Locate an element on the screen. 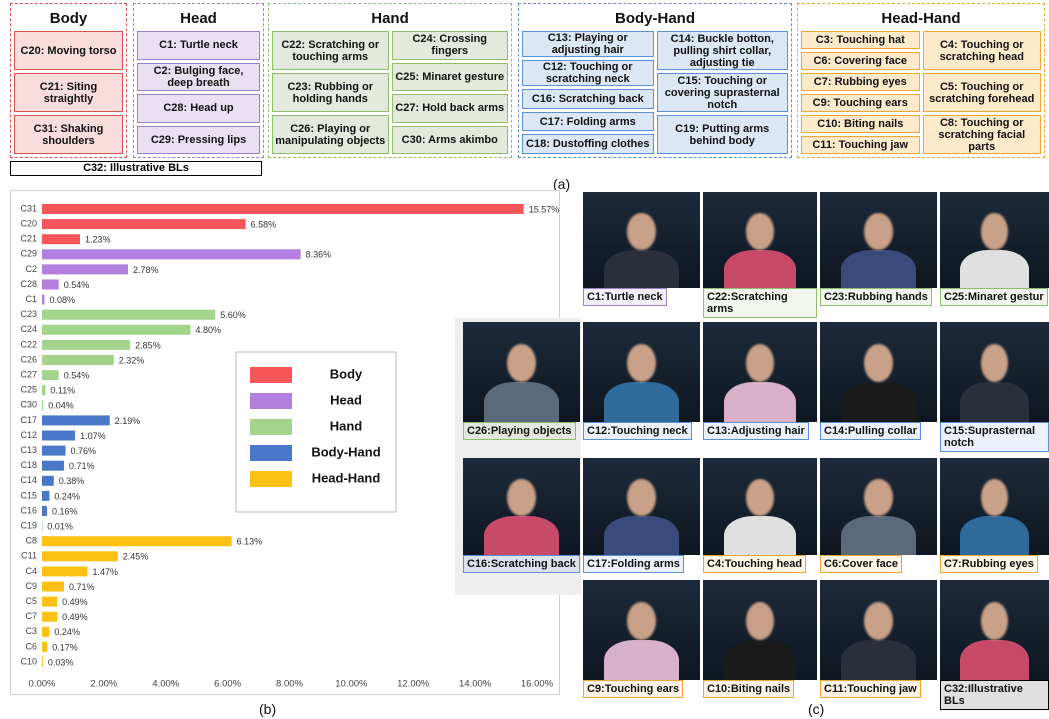 This screenshot has width=1049, height=719. legend-label: Head is located at coordinates (346, 399).